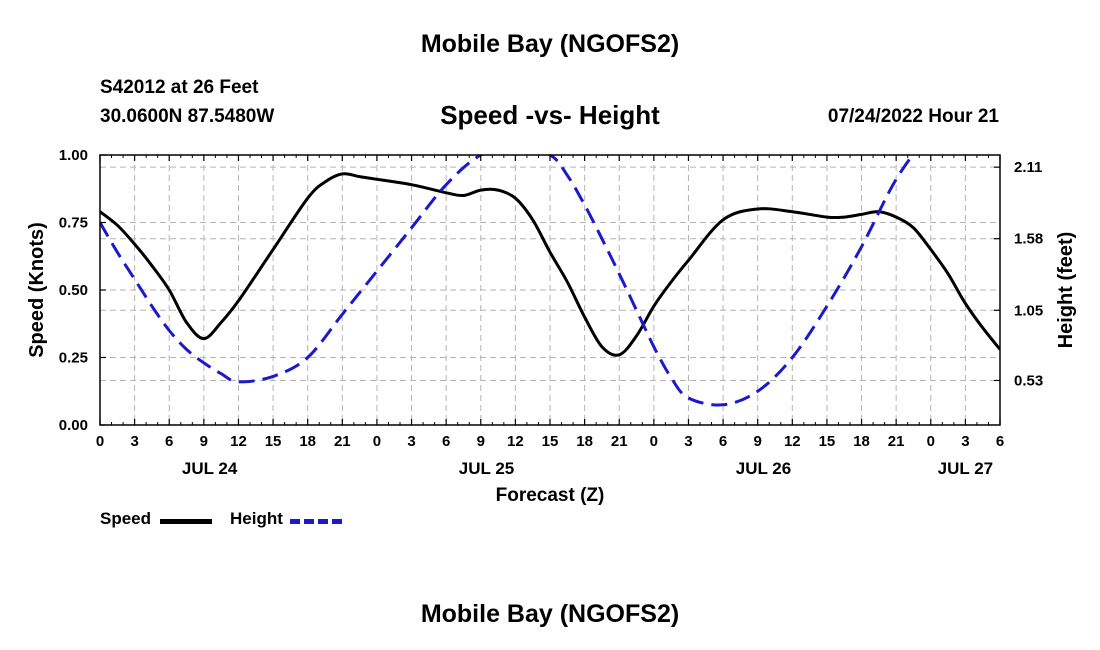 This screenshot has width=1100, height=650. What do you see at coordinates (73, 425) in the screenshot?
I see `y-tick-label: 0.00` at bounding box center [73, 425].